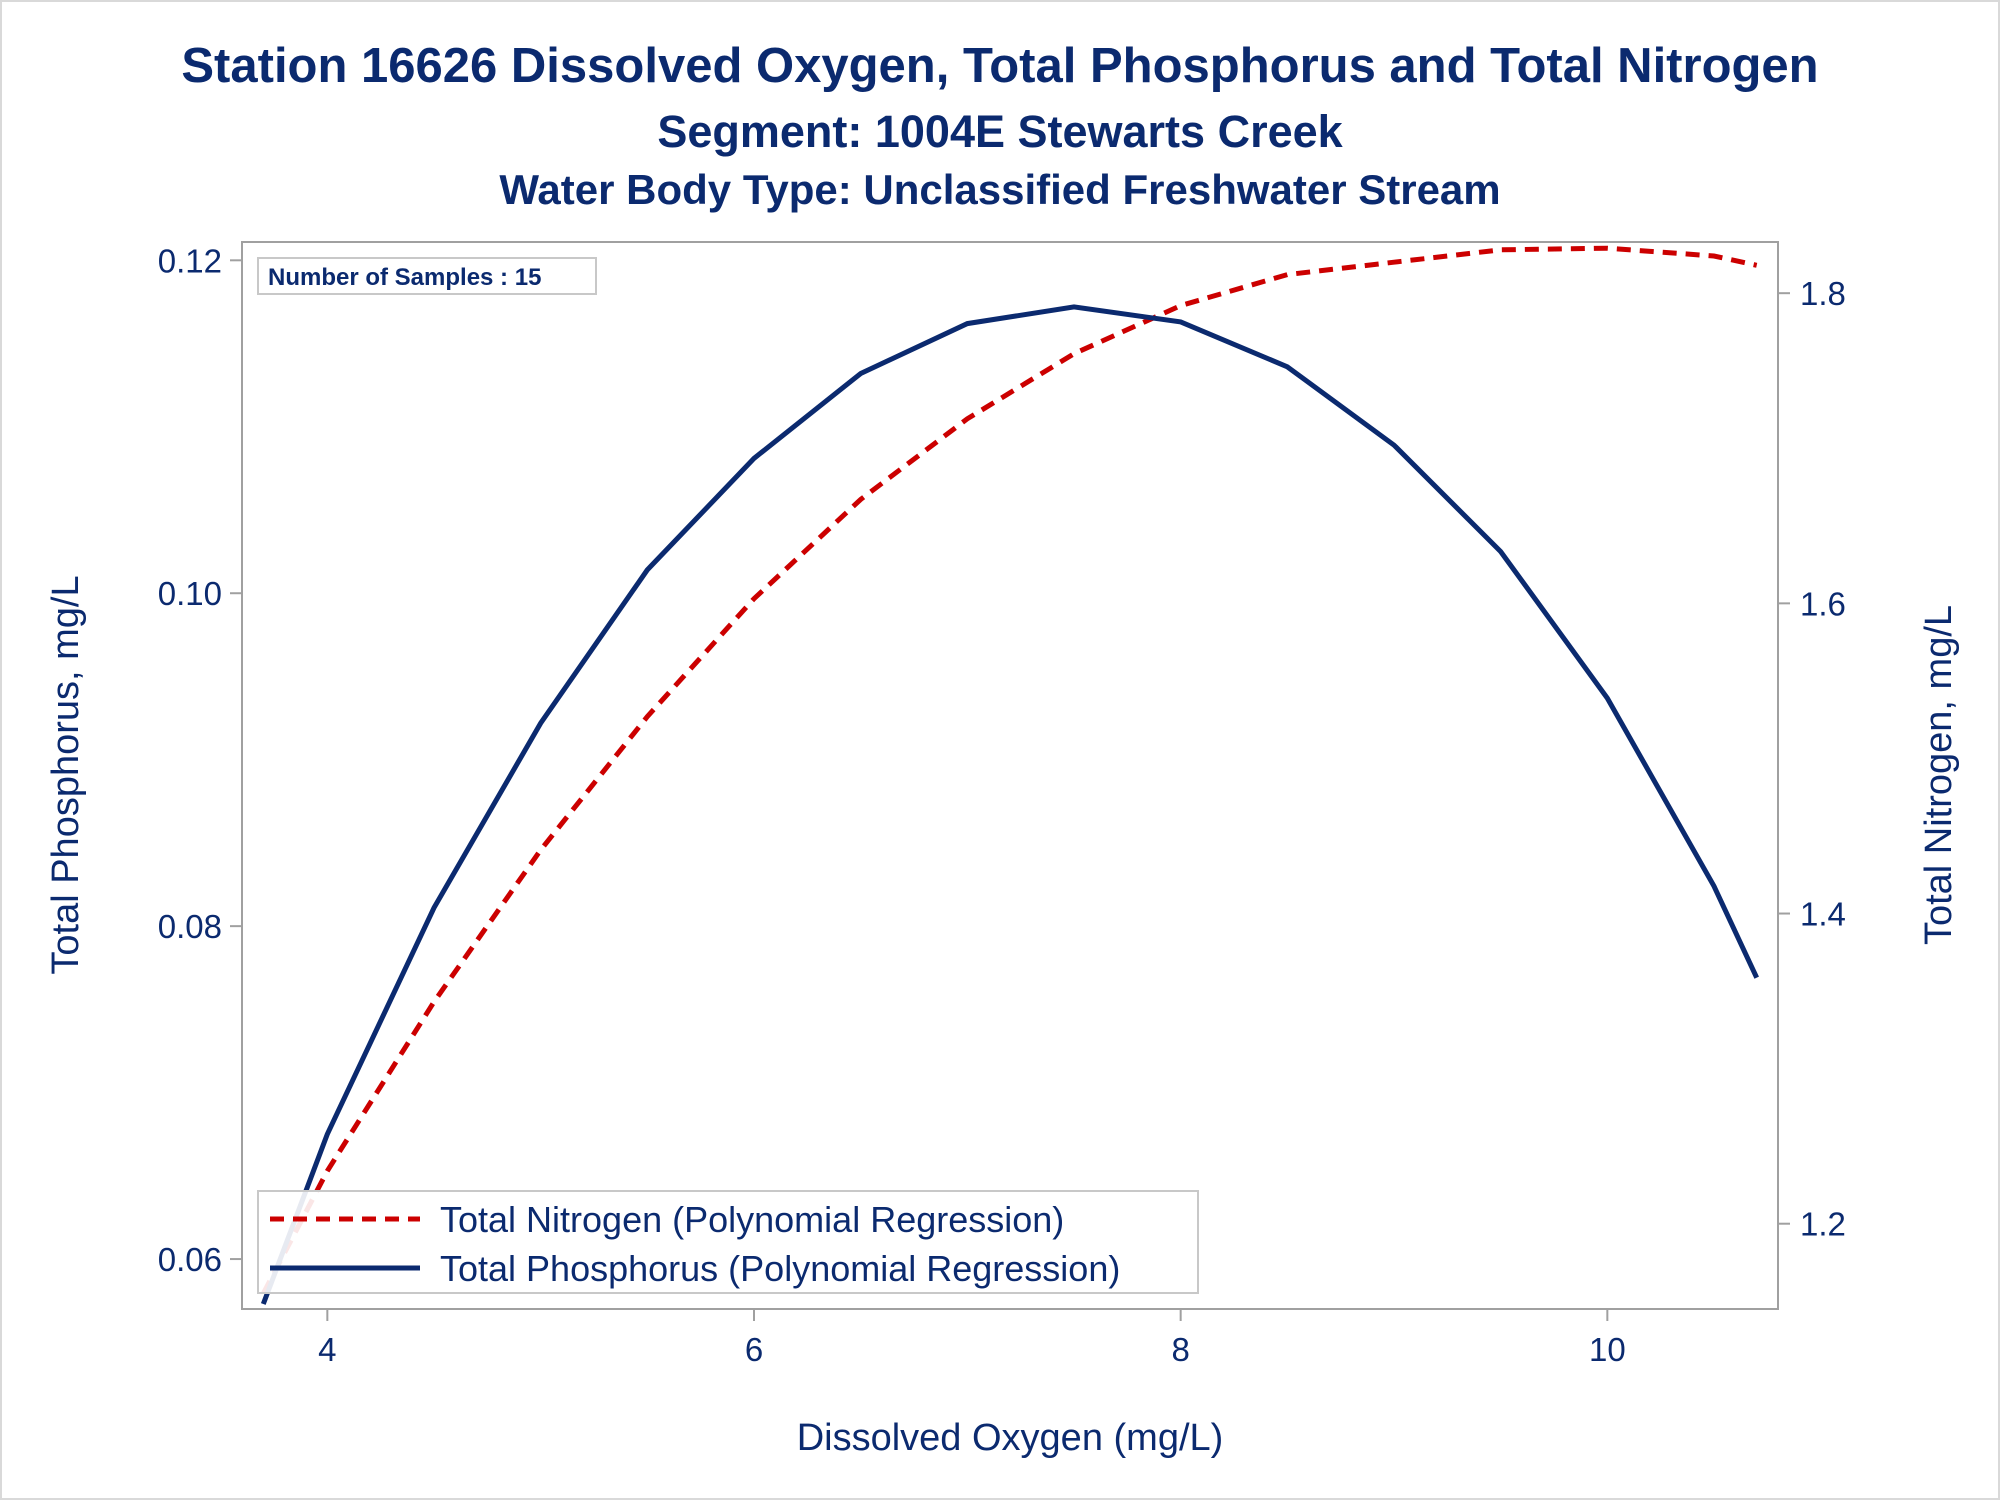  I want to click on x-axis-title: Dissolved Oxygen (mg/L), so click(1010, 1438).